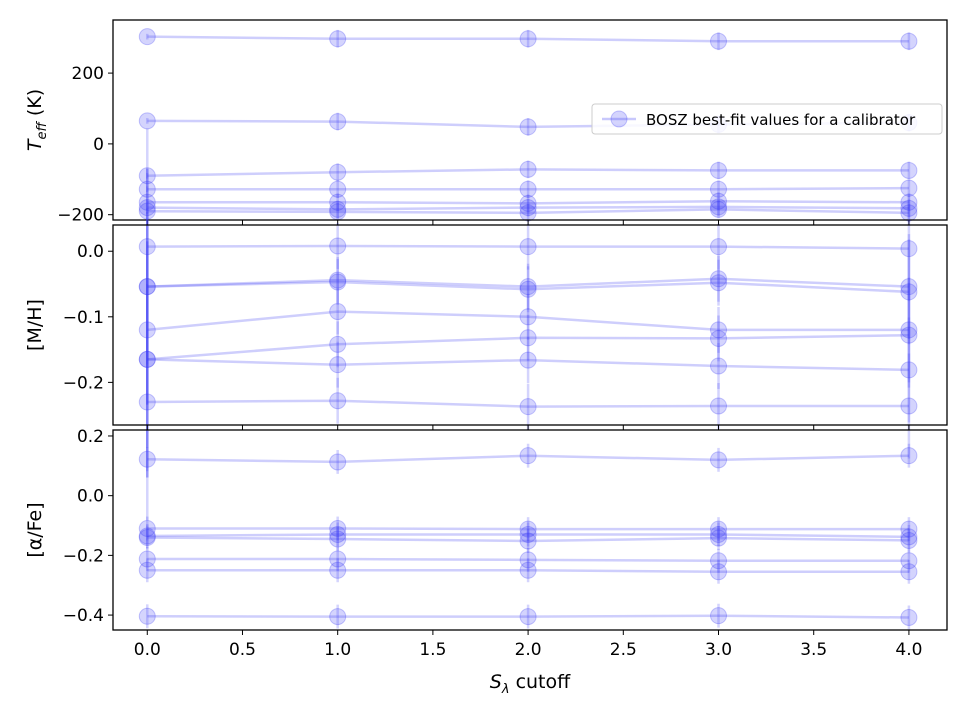  Describe the element at coordinates (505, 689) in the screenshot. I see `x-axis-label-subscript: λ` at that location.